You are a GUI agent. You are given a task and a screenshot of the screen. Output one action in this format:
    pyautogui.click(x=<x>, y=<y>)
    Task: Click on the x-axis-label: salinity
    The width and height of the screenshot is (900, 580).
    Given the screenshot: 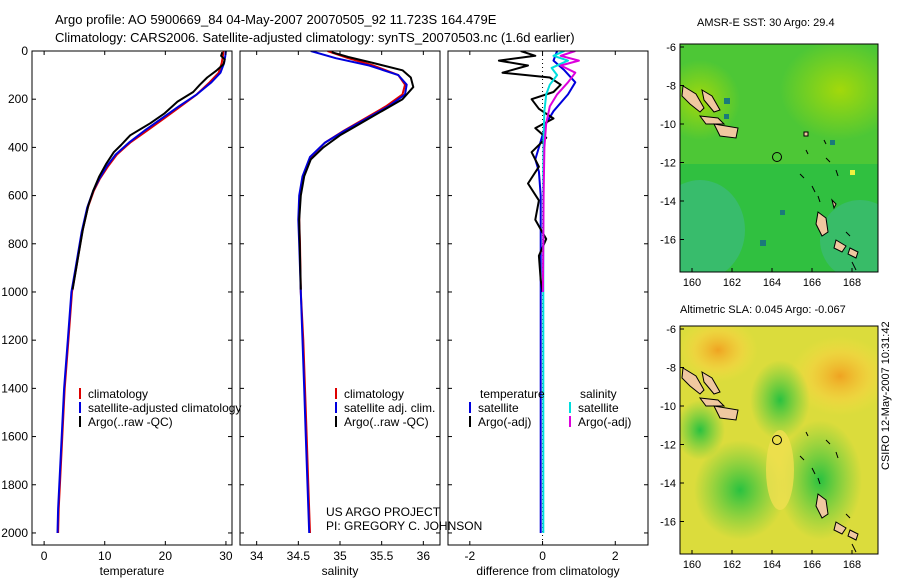 What is the action you would take?
    pyautogui.click(x=340, y=571)
    